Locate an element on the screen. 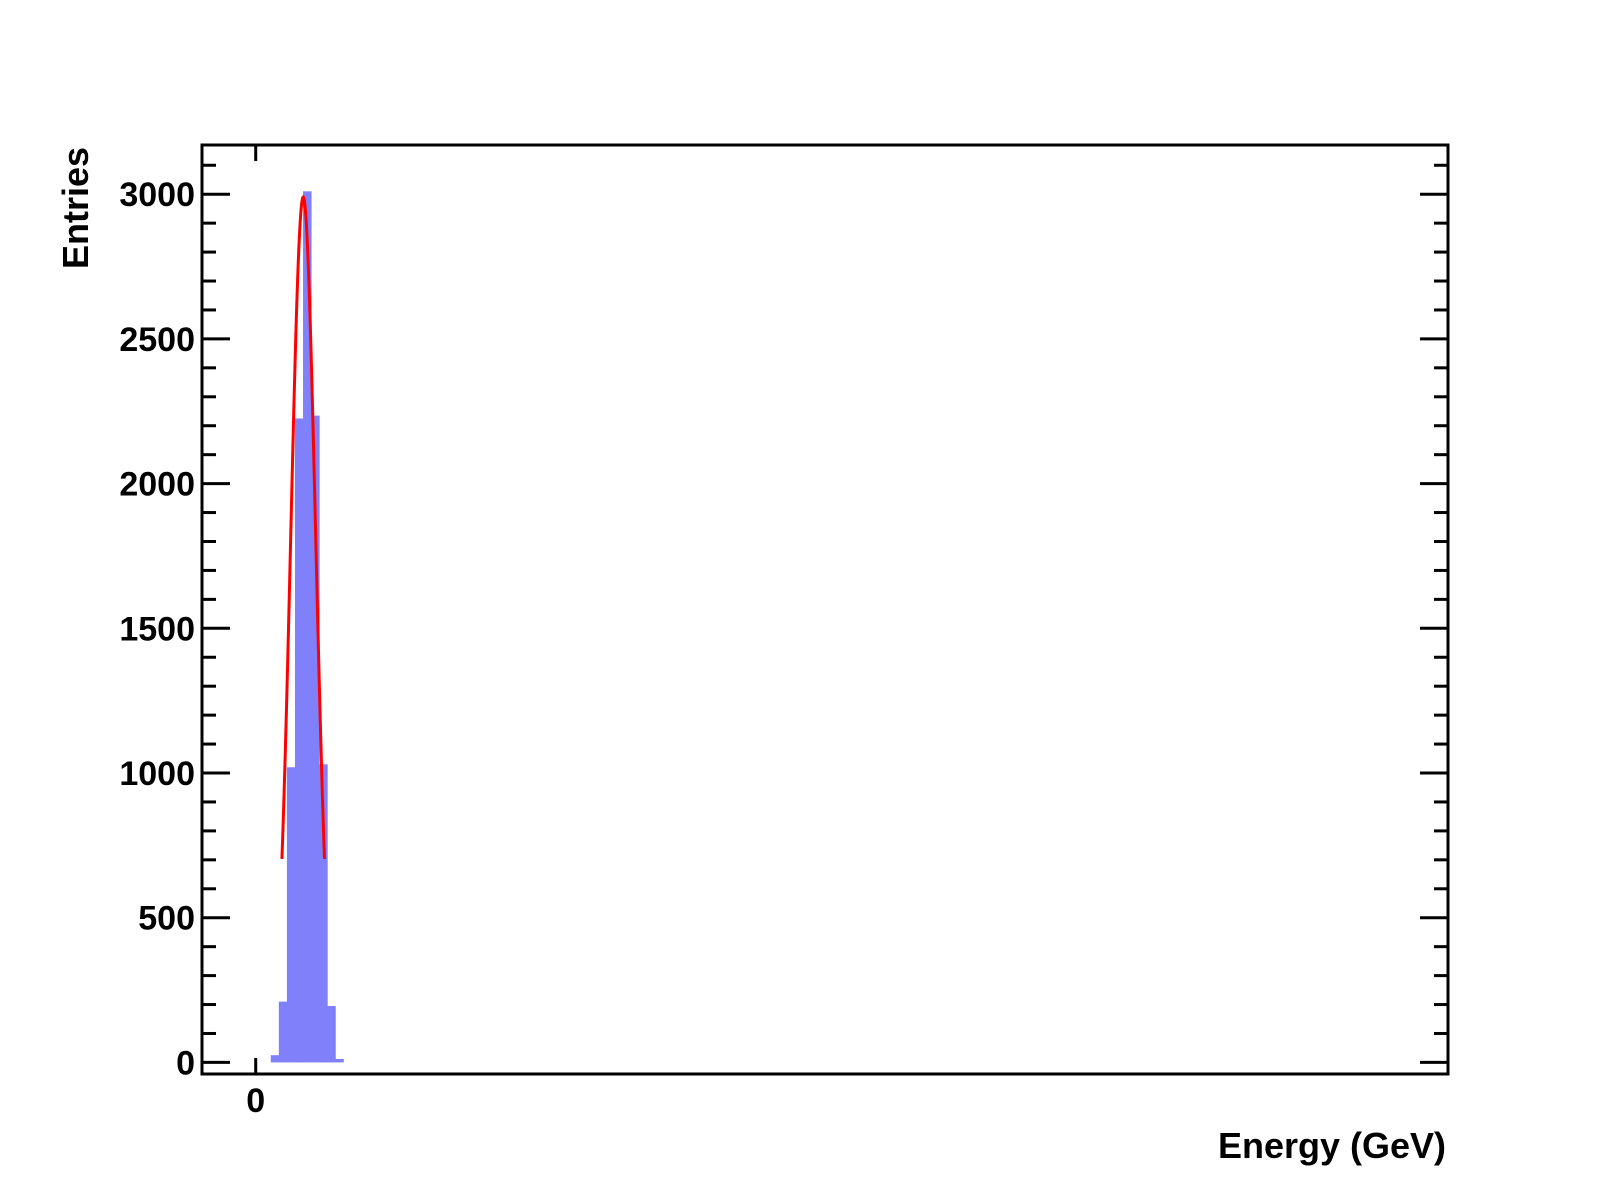  y-tick-label: 2000 is located at coordinates (157, 485).